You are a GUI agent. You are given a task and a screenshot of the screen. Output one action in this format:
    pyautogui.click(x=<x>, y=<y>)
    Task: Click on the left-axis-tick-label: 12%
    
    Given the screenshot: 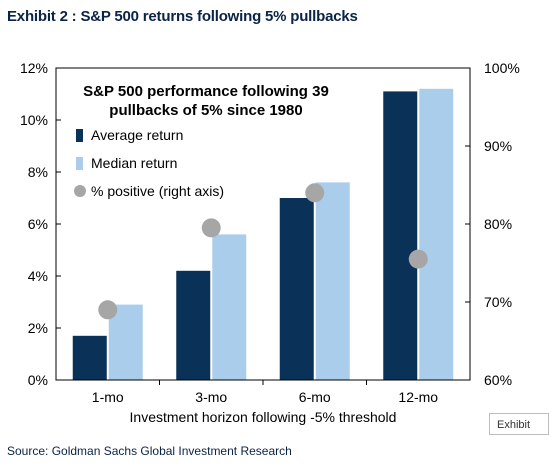 What is the action you would take?
    pyautogui.click(x=34, y=68)
    